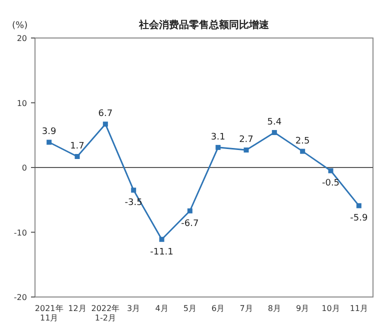 Image resolution: width=381 pixels, height=335 pixels. I want to click on x-tick-label: 3月, so click(133, 308).